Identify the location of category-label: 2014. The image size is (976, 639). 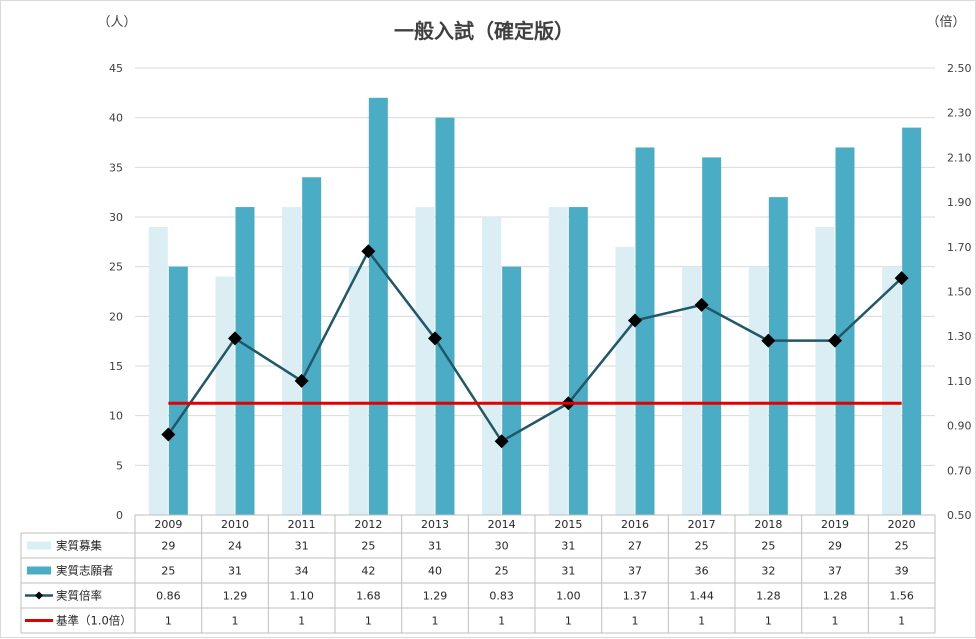
(502, 524).